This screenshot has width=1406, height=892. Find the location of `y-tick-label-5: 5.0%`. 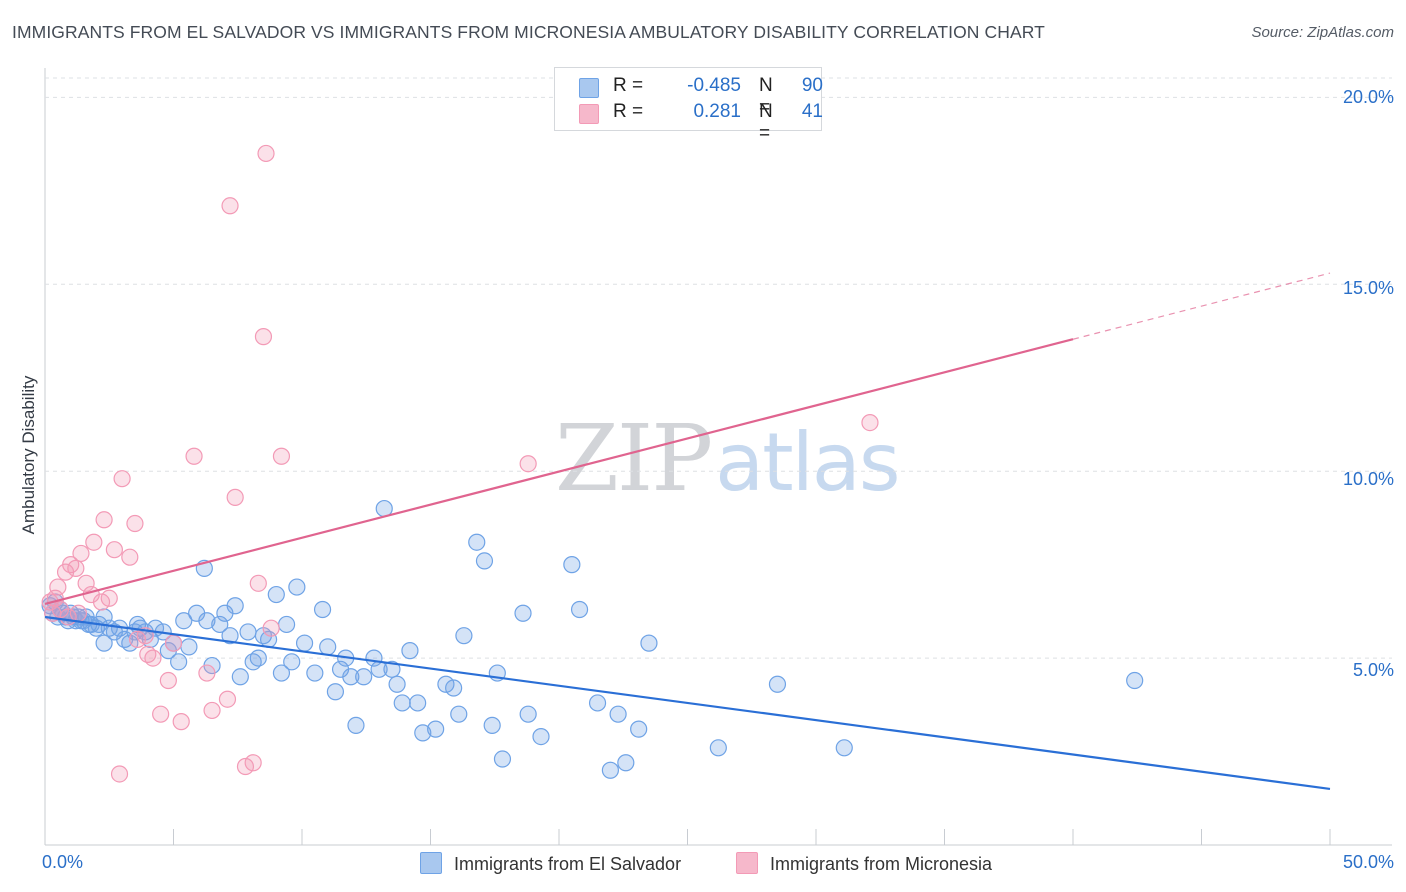

y-tick-label-5: 5.0% is located at coordinates (1373, 670).